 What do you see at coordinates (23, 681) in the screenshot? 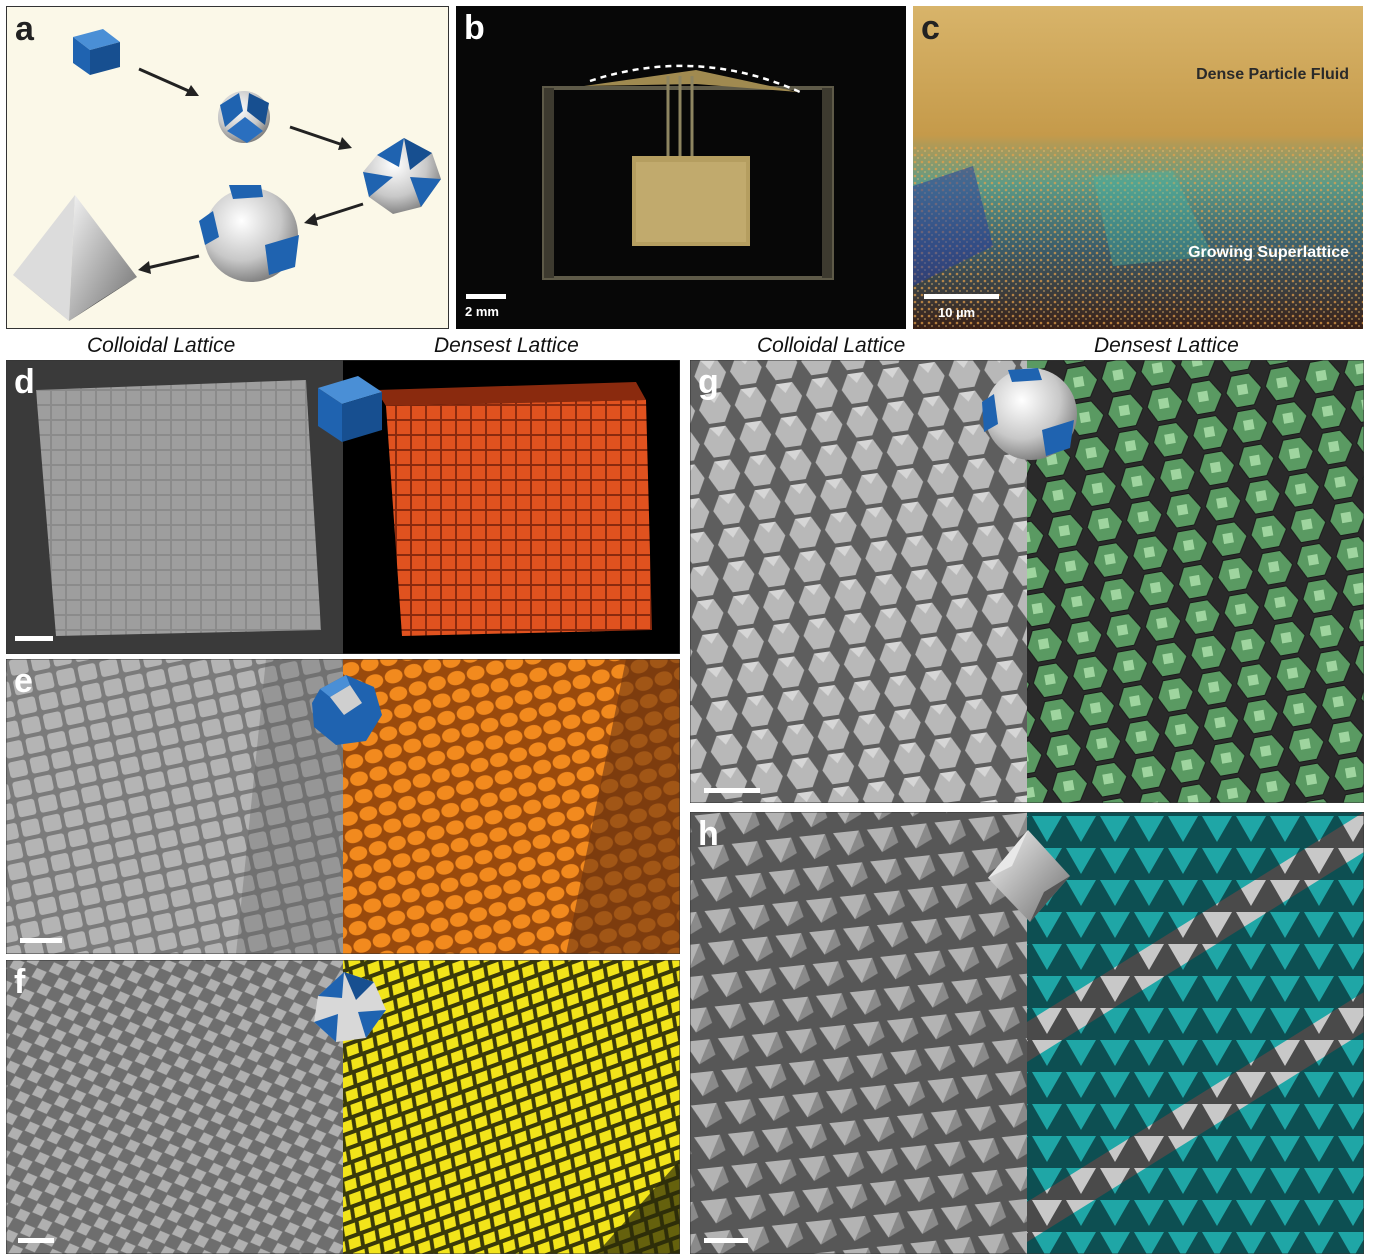
I see `panel-e-label: e` at bounding box center [23, 681].